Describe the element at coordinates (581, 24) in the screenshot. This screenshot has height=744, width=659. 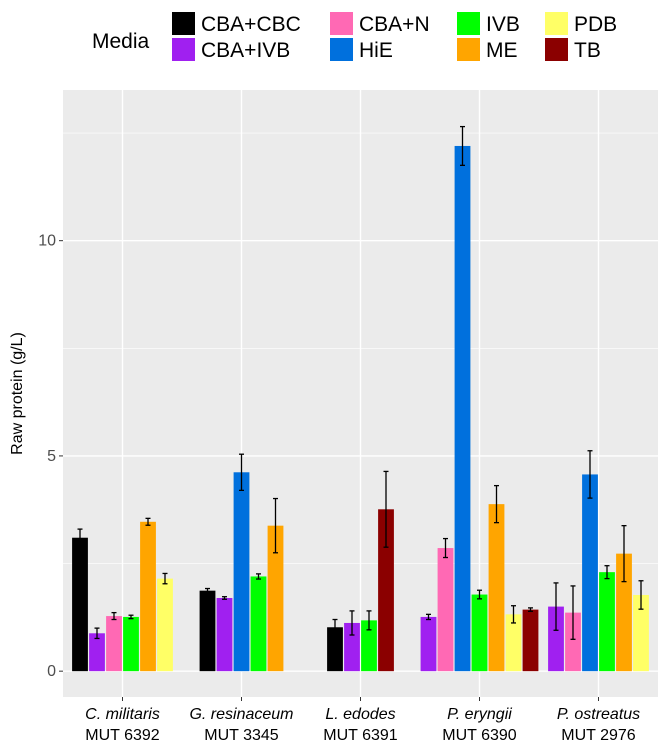
I see `legend-item: PDB` at that location.